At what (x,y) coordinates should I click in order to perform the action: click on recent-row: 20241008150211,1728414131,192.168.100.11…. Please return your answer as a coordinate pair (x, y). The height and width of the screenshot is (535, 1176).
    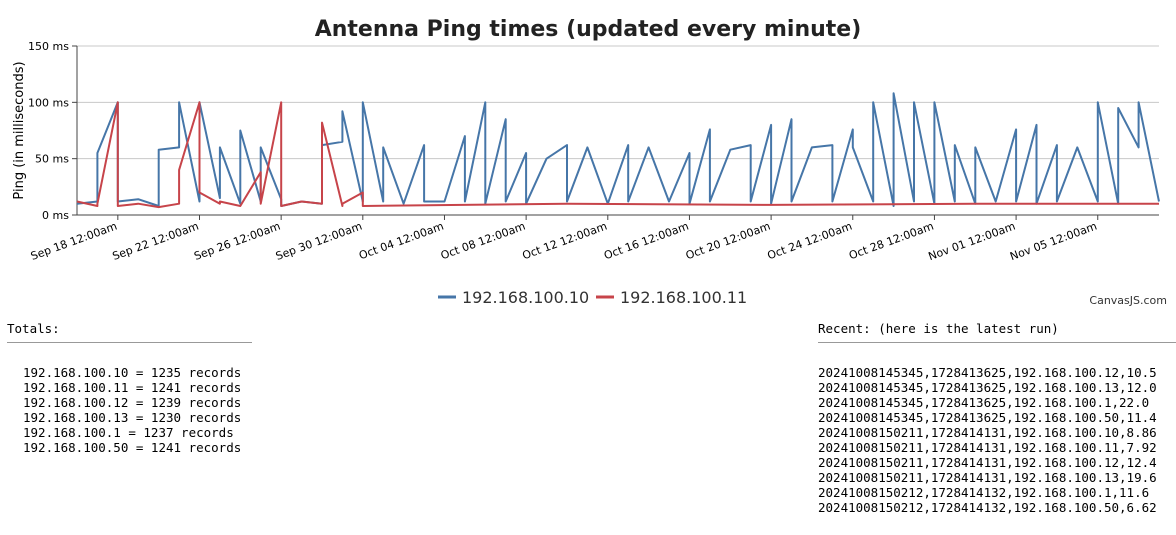
    Looking at the image, I should click on (987, 447).